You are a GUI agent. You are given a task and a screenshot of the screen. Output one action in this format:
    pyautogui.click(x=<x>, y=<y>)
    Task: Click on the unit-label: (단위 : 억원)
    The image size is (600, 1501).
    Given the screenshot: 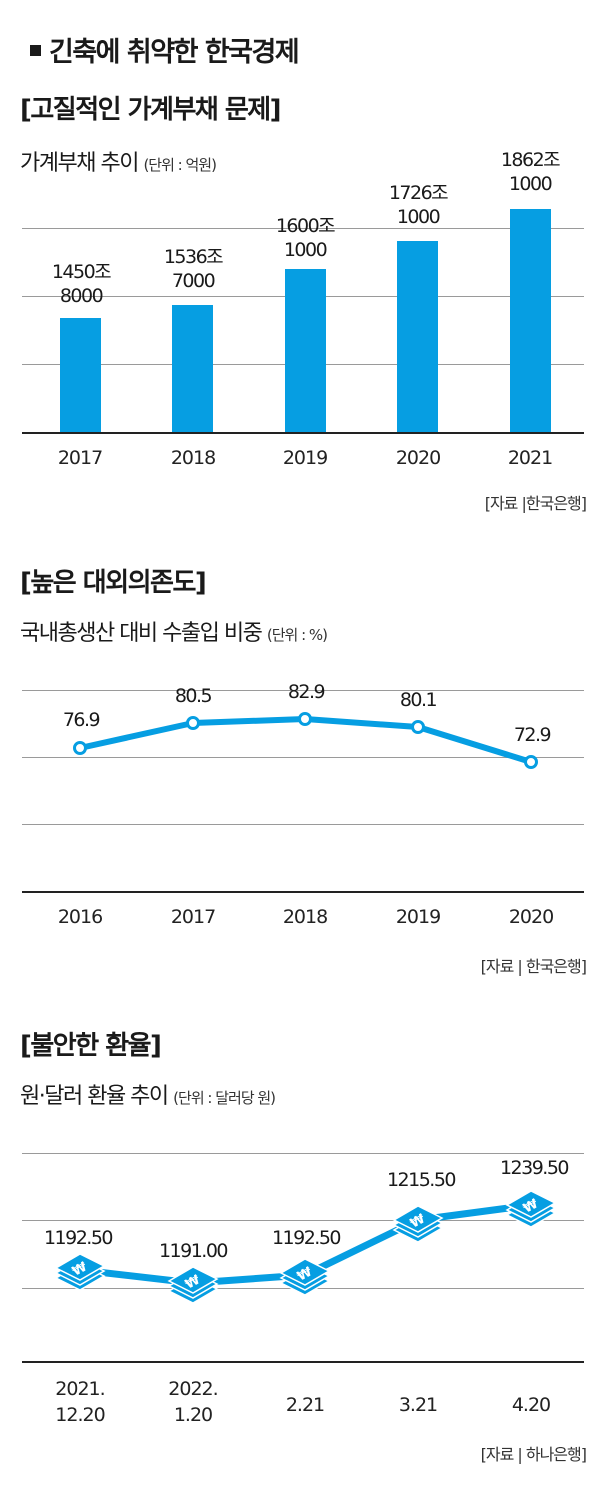 What is the action you would take?
    pyautogui.click(x=179, y=165)
    